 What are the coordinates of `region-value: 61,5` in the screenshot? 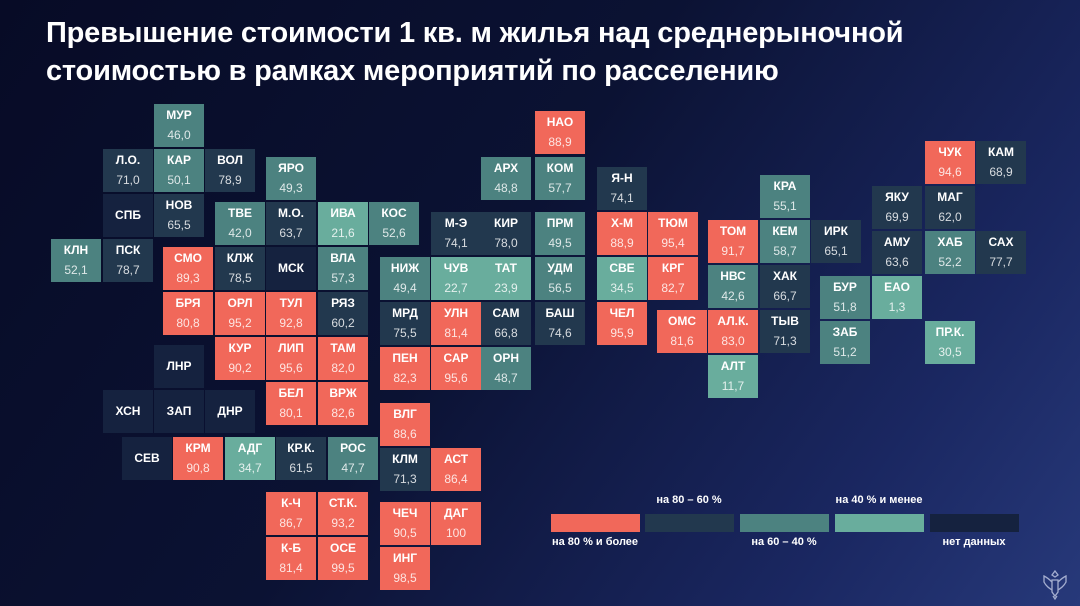 It's located at (301, 468).